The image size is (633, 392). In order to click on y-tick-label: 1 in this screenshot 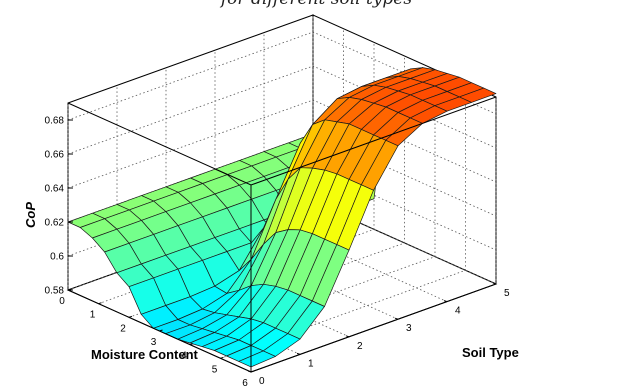, I will do `click(311, 363)`.